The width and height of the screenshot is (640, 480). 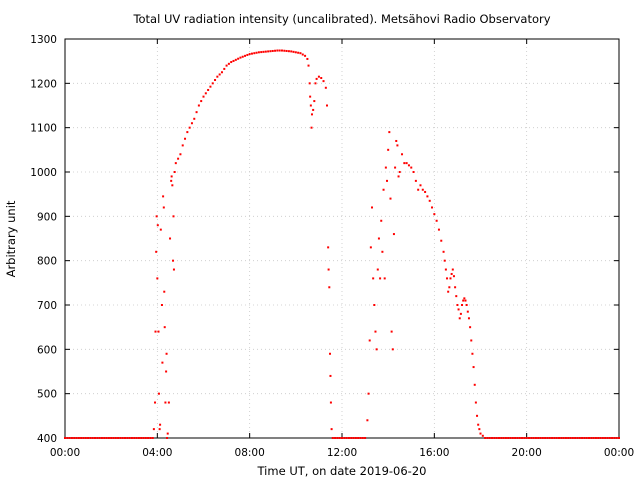 I want to click on x-tick-label: 16:00, so click(x=434, y=453).